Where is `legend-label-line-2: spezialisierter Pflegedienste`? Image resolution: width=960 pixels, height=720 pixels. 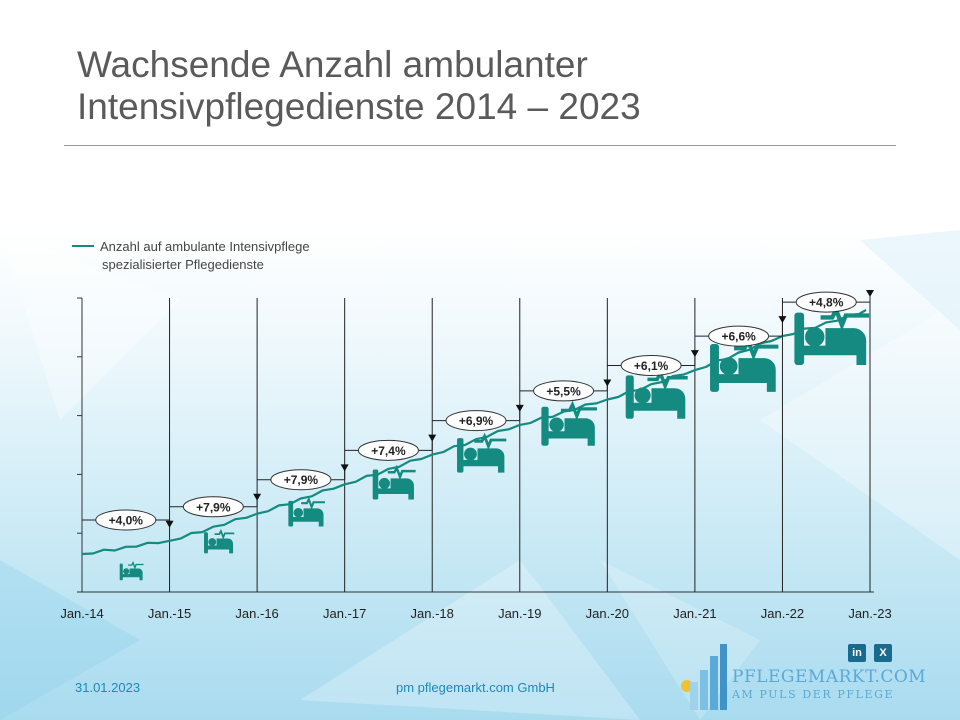 legend-label-line-2: spezialisierter Pflegedienste is located at coordinates (183, 264).